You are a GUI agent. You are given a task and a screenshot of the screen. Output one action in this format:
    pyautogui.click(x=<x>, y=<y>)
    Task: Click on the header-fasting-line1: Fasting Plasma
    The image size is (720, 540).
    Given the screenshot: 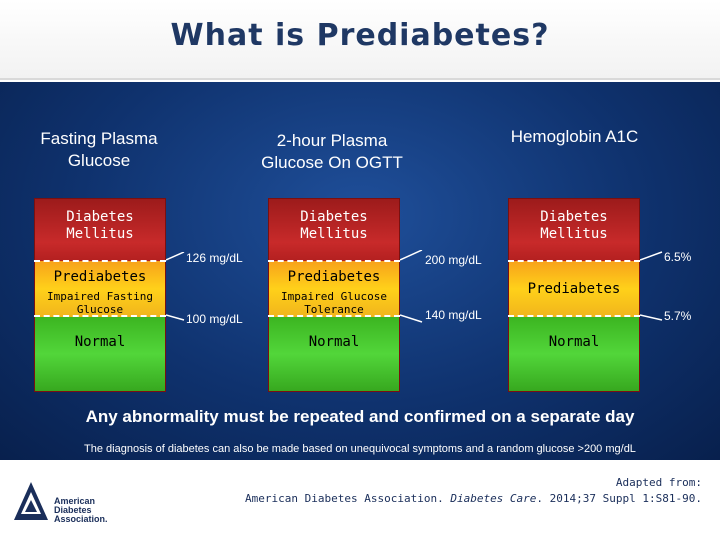 What is the action you would take?
    pyautogui.click(x=99, y=138)
    